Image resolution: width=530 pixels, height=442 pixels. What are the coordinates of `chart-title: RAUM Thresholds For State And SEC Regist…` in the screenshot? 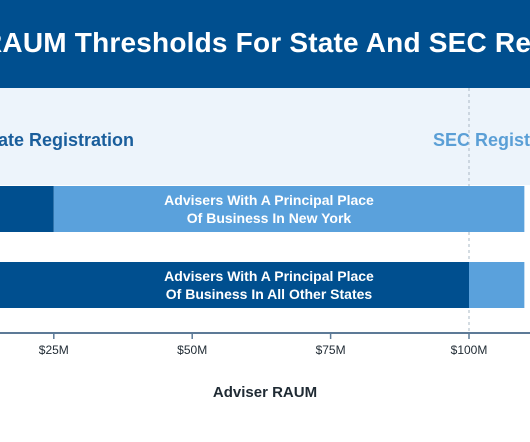 It's located at (265, 42).